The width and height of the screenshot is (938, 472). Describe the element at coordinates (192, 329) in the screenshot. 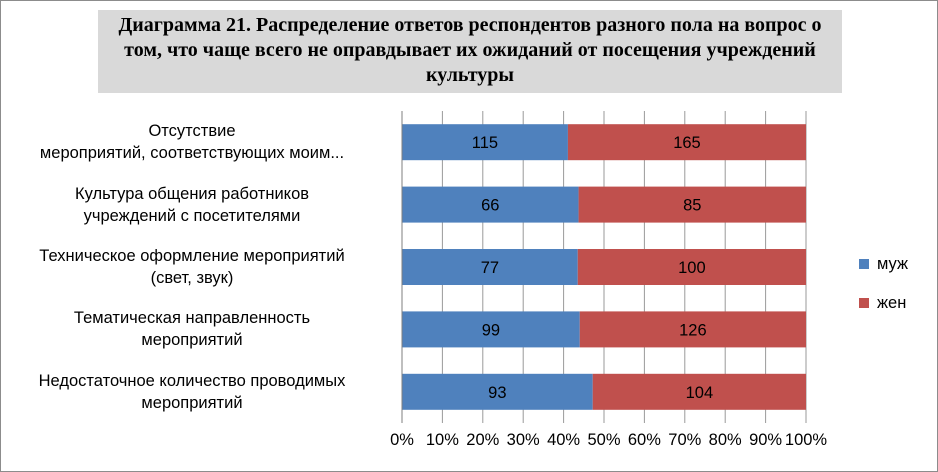

I see `category-label: Тематическая направленность мероприятий` at that location.